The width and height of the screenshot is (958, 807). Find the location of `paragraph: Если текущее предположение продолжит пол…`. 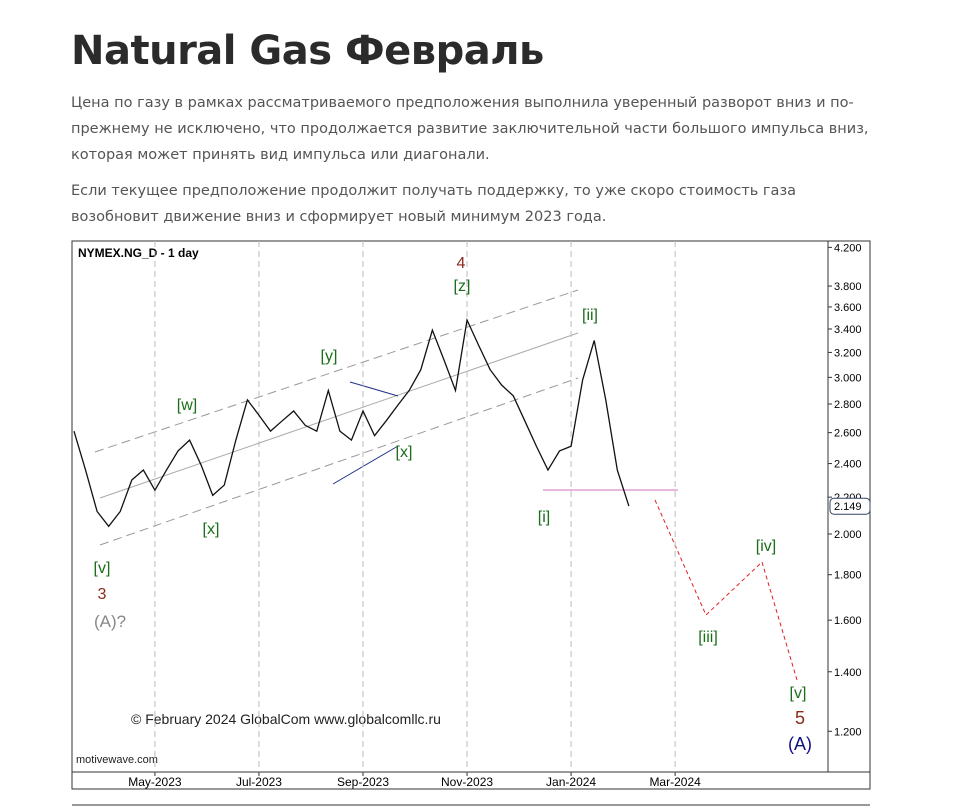

paragraph: Если текущее предположение продолжит пол… is located at coordinates (434, 204).